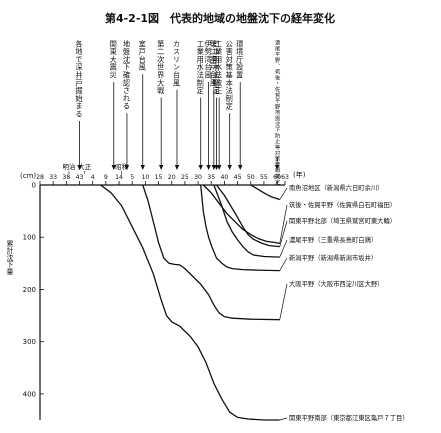  What do you see at coordinates (113, 59) in the screenshot?
I see `event-label: 関東大震災` at bounding box center [113, 59].